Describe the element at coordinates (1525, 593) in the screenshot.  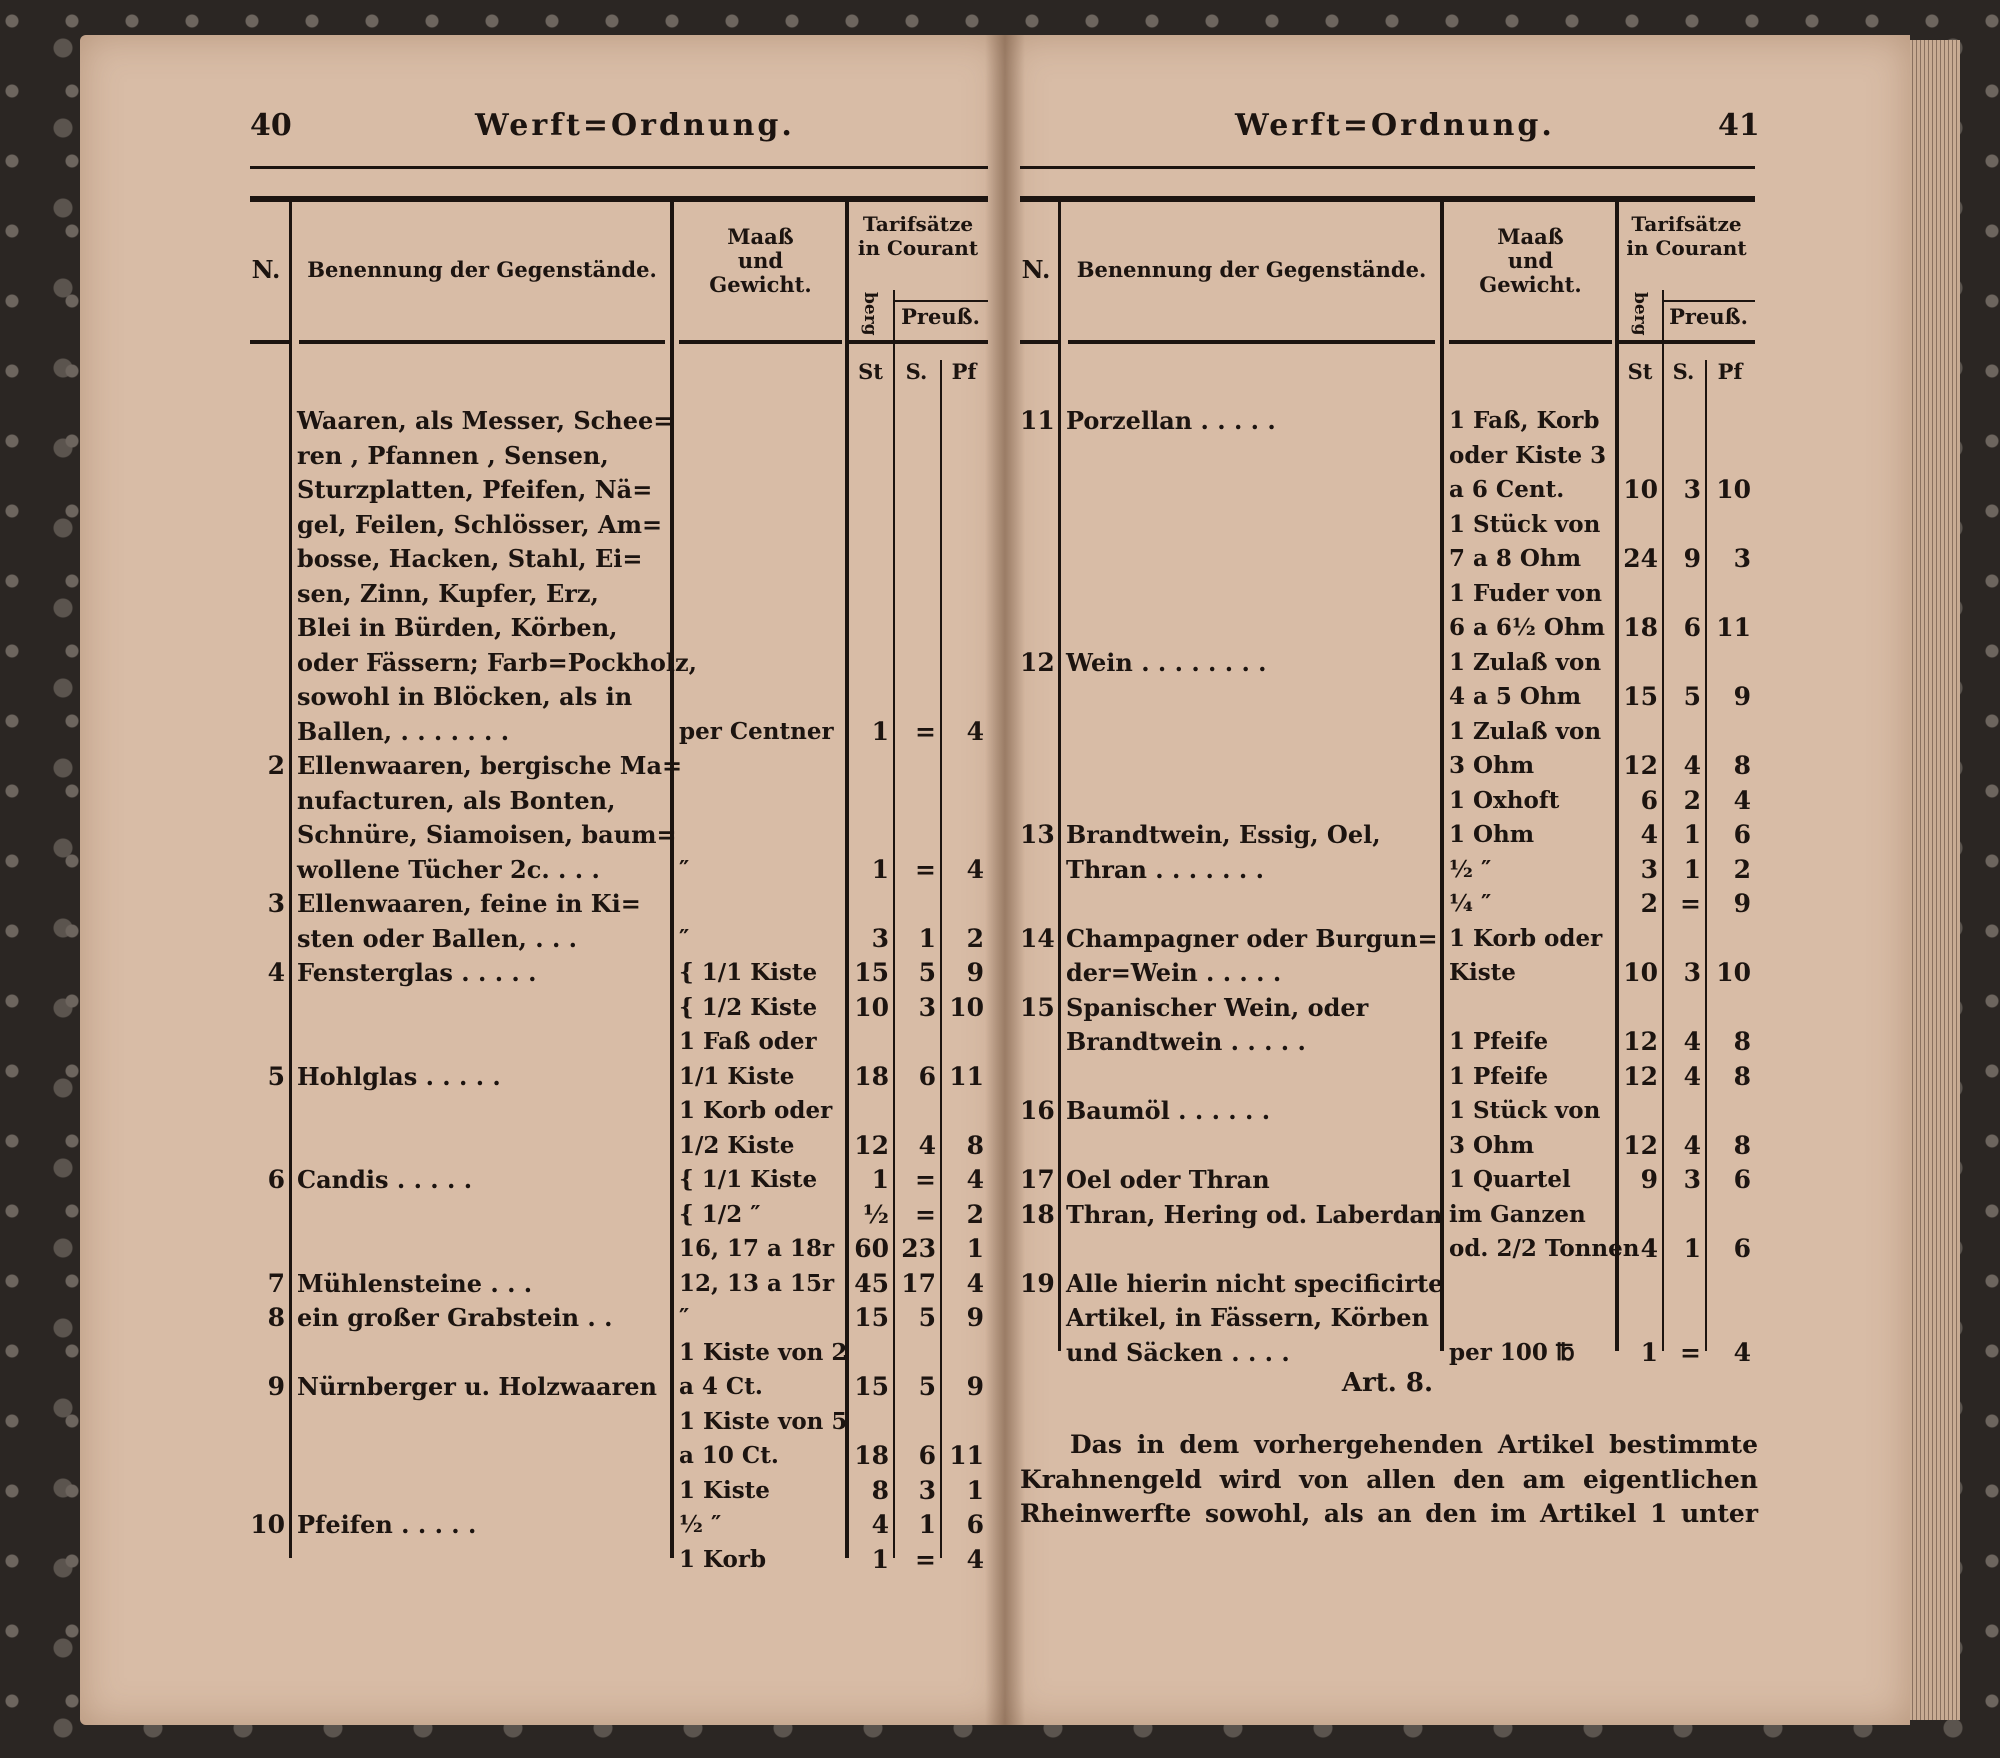
I see `measure: 1 Fuder von` at that location.